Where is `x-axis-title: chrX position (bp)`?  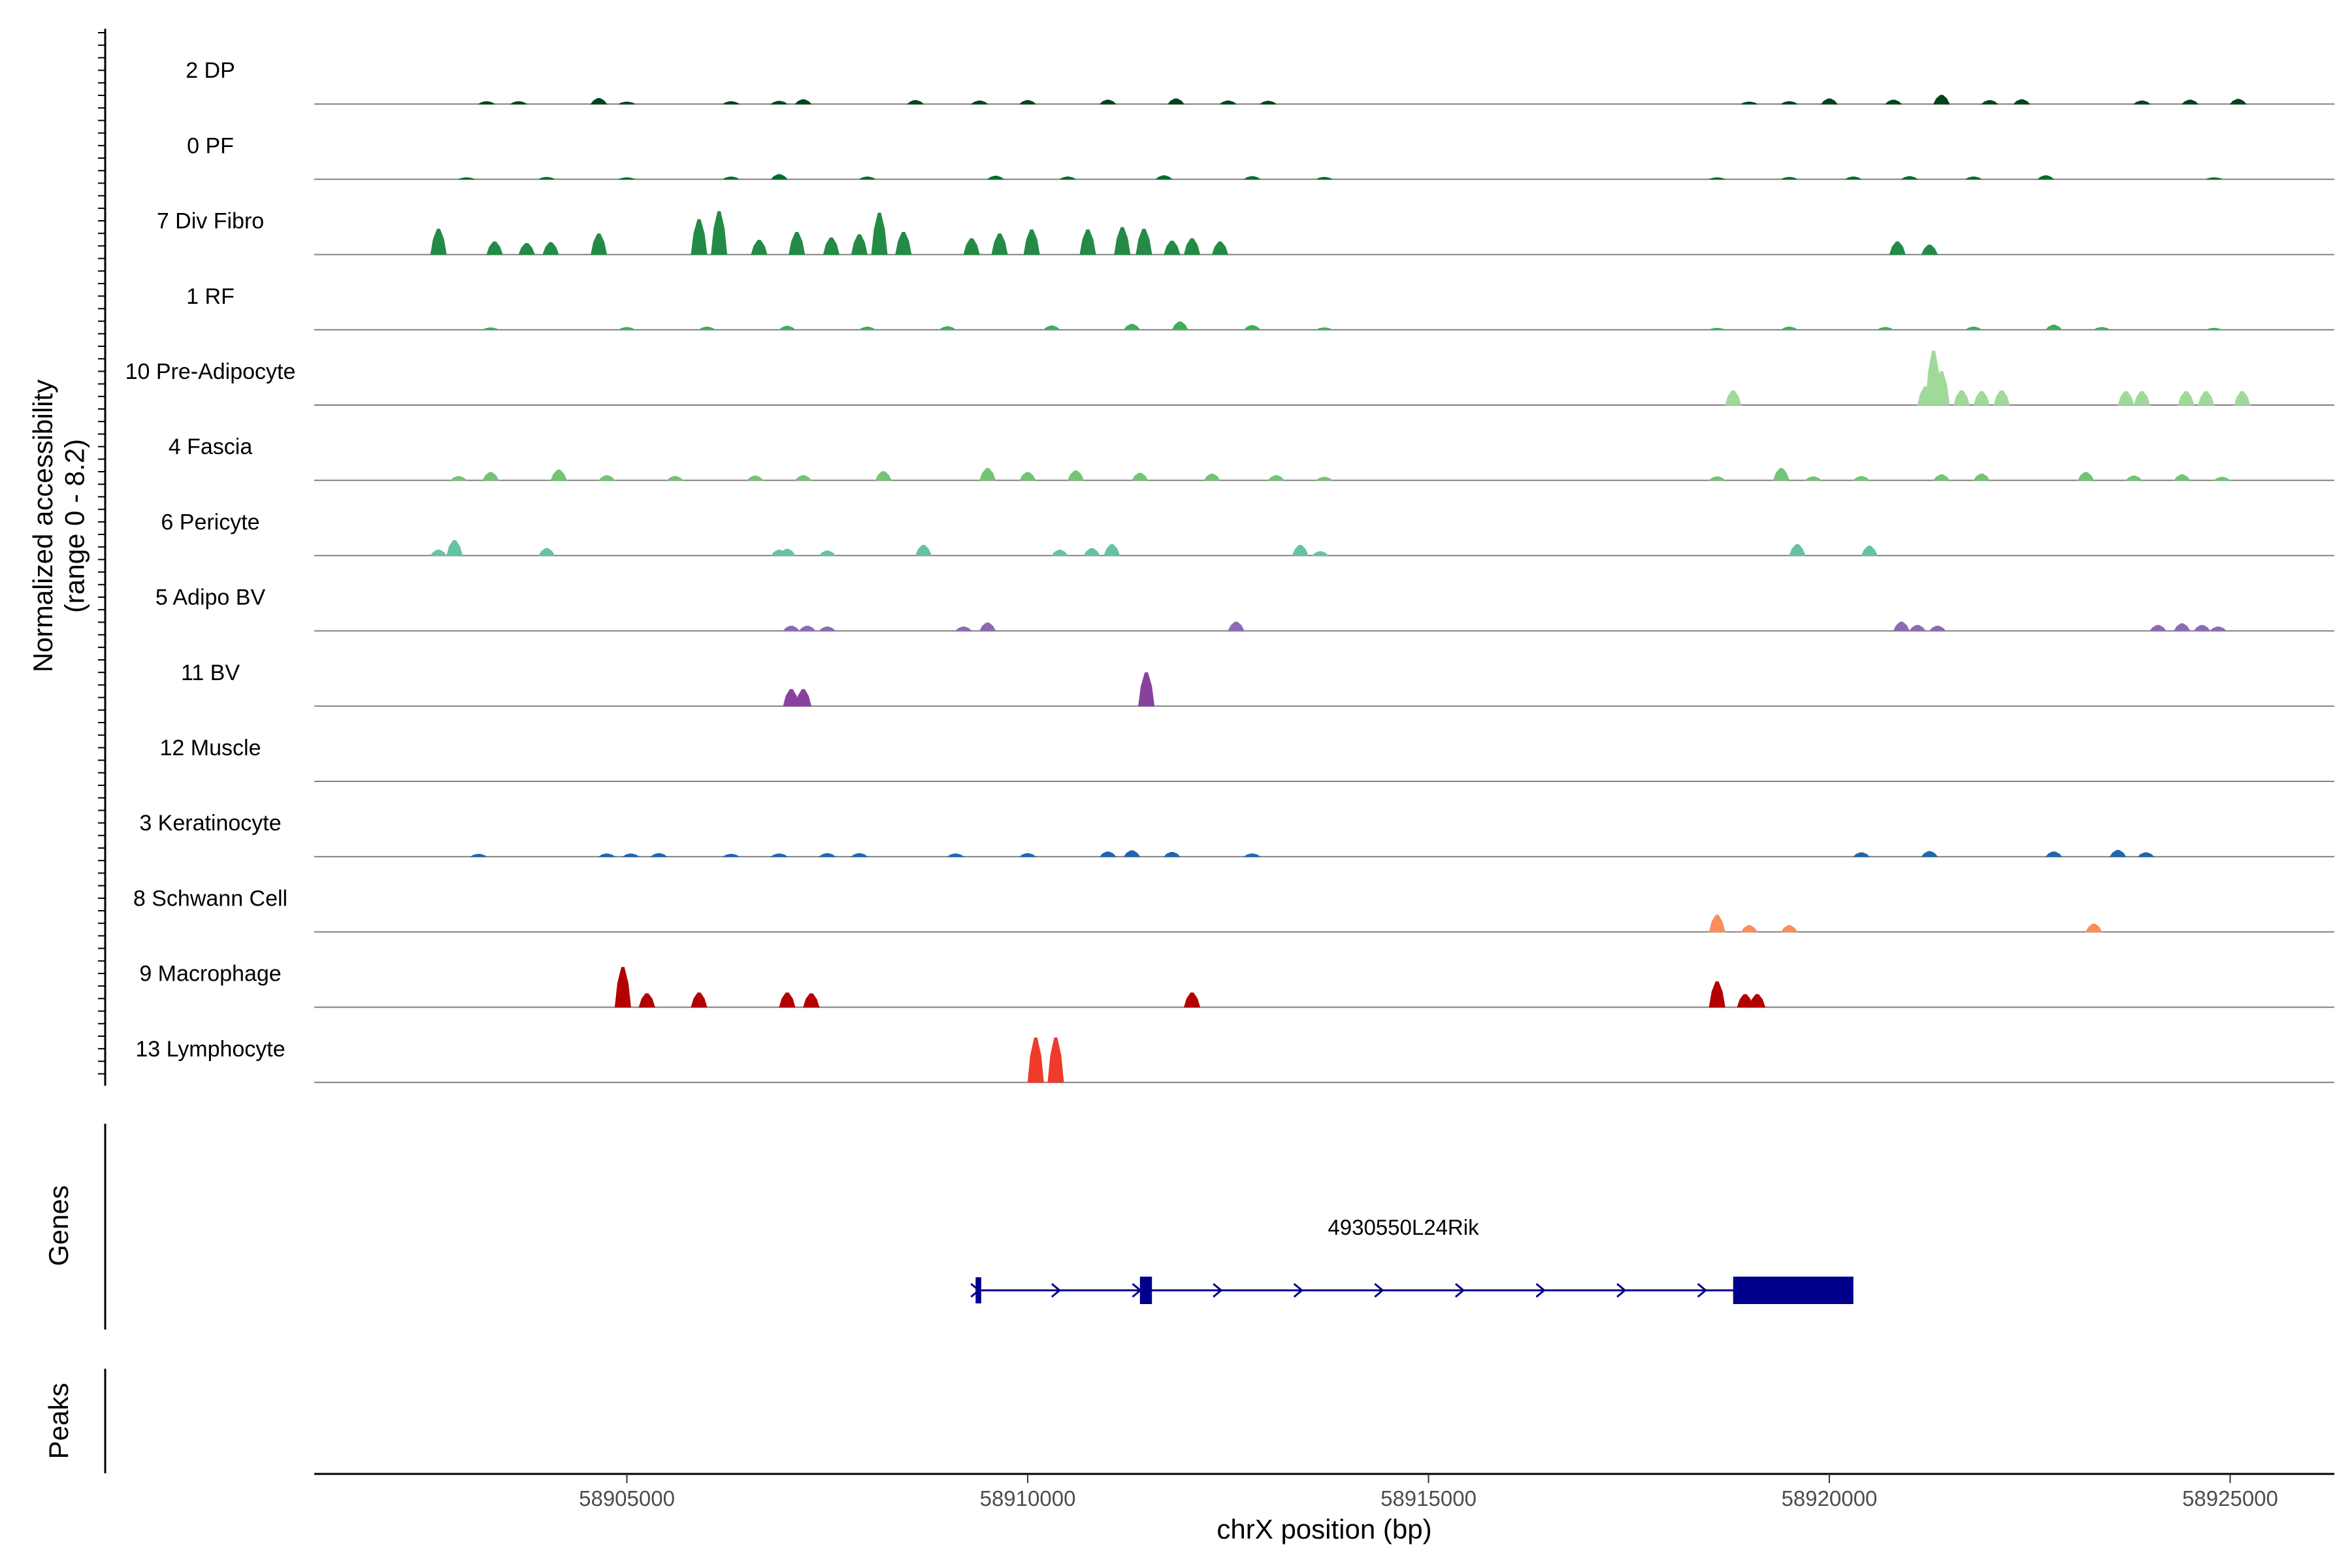
x-axis-title: chrX position (bp) is located at coordinates (1324, 1529).